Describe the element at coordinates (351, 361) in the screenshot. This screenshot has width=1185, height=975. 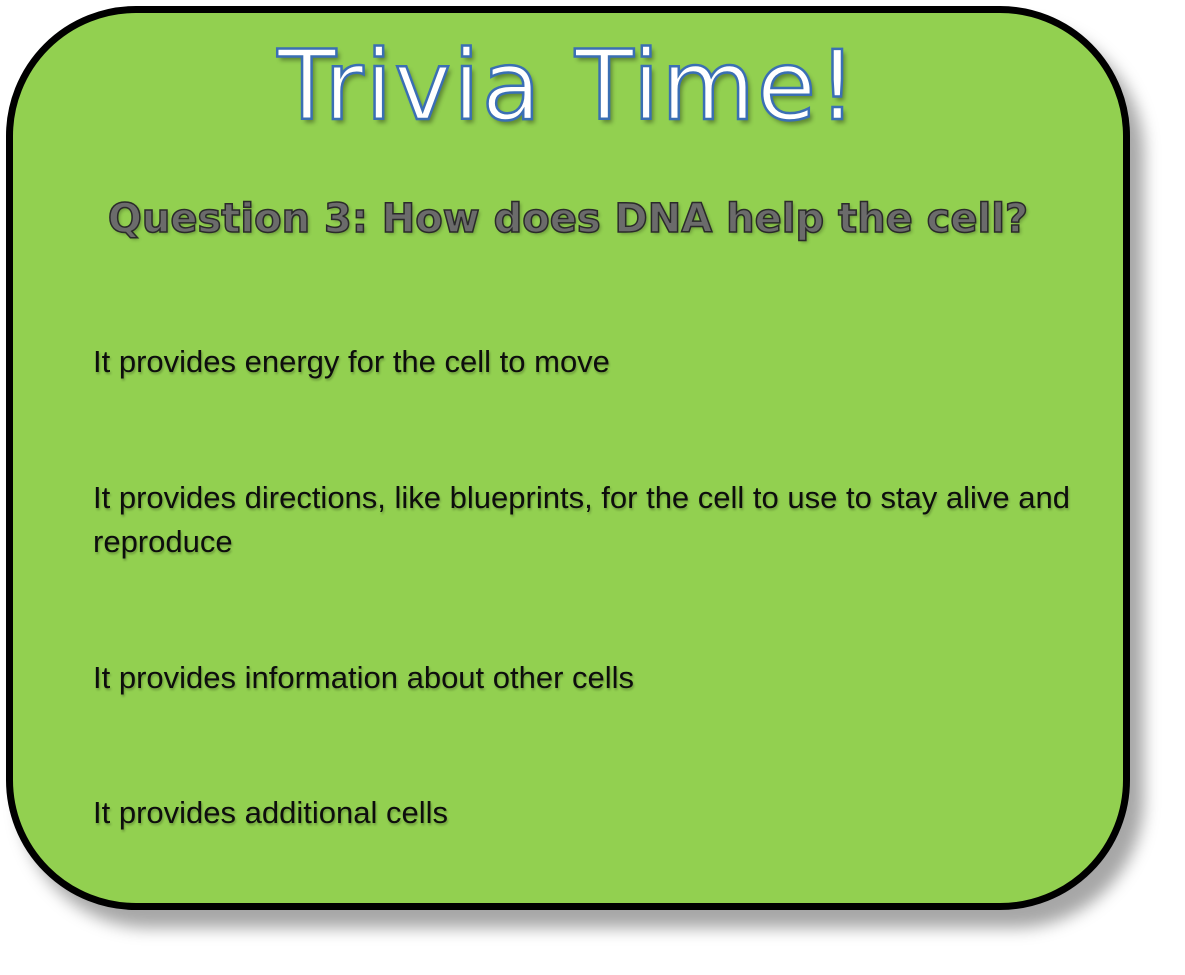
I see `answer-option-1: It provides energy for the cell to move` at that location.